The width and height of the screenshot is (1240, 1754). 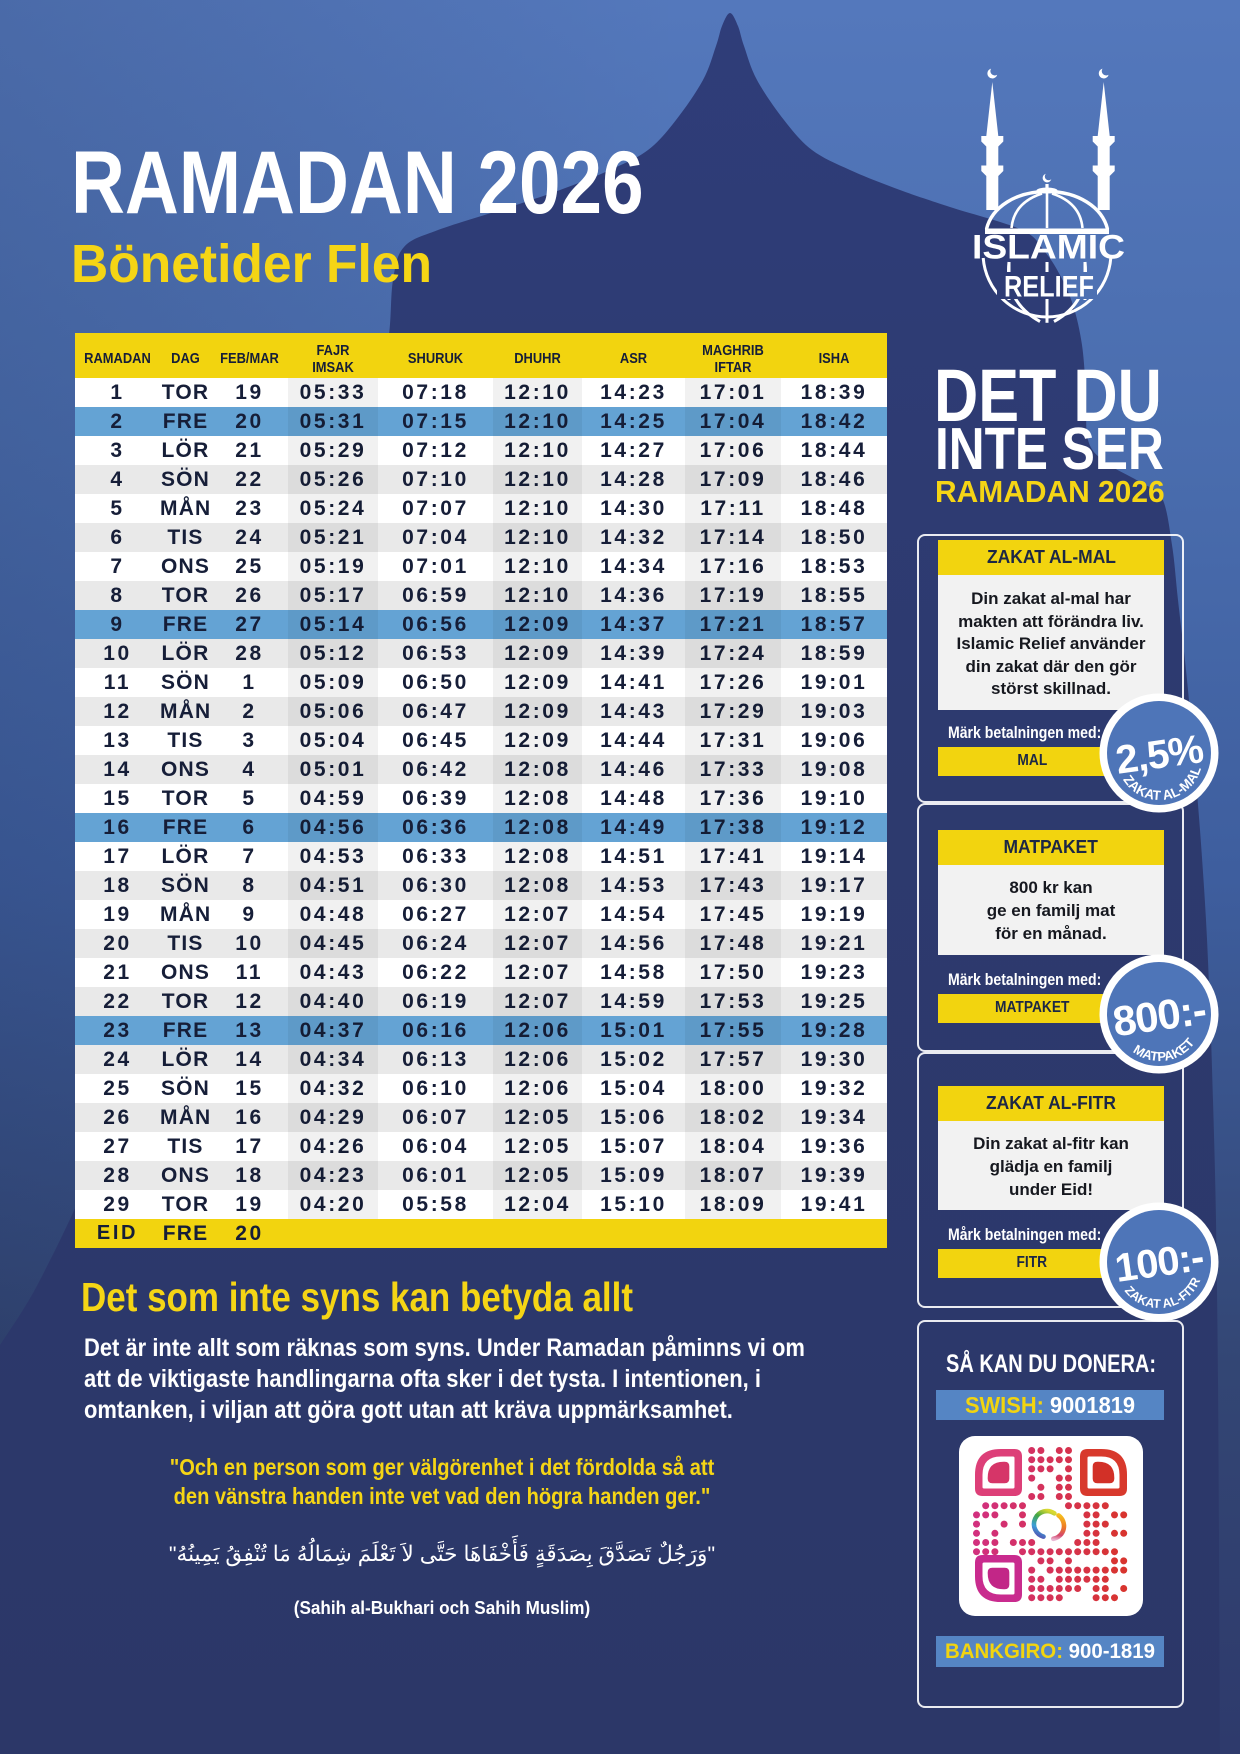 I want to click on svg-text: ISLAMIC, so click(x=1048, y=248).